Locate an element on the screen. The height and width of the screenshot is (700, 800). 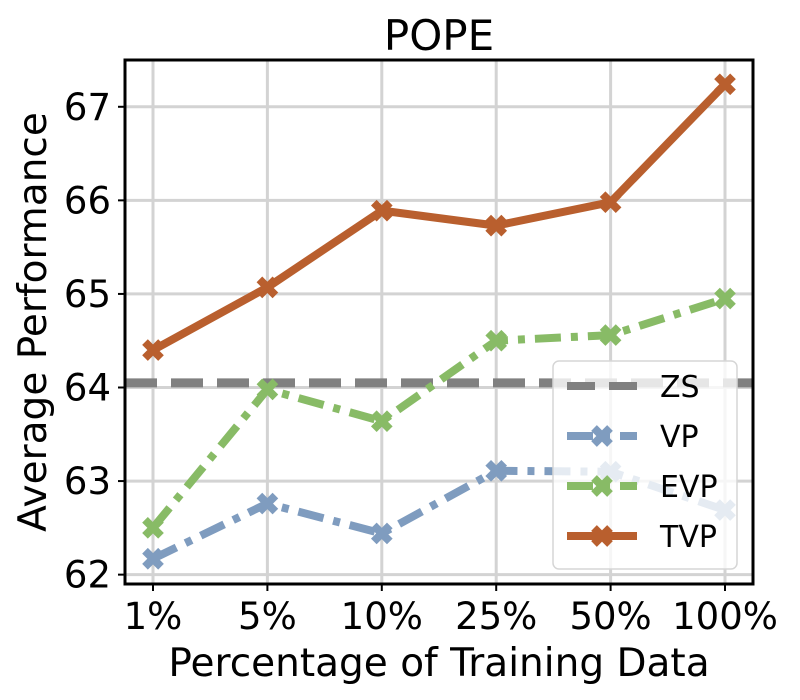
y-tick-label: 66 is located at coordinates (87, 200).